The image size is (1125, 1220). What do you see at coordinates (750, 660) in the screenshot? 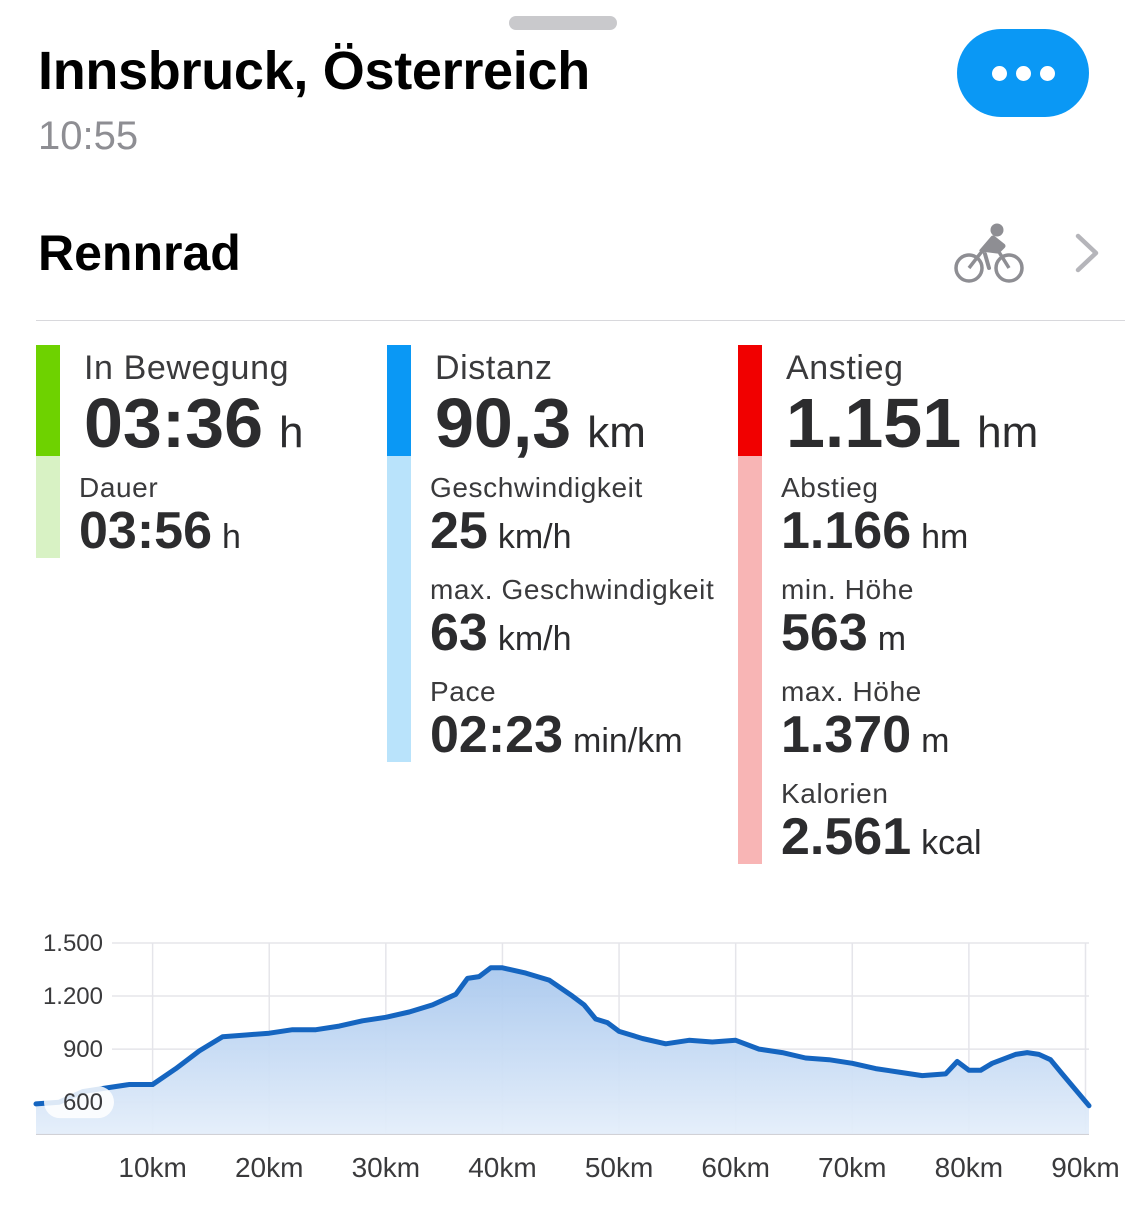
I see `elevation-bar` at bounding box center [750, 660].